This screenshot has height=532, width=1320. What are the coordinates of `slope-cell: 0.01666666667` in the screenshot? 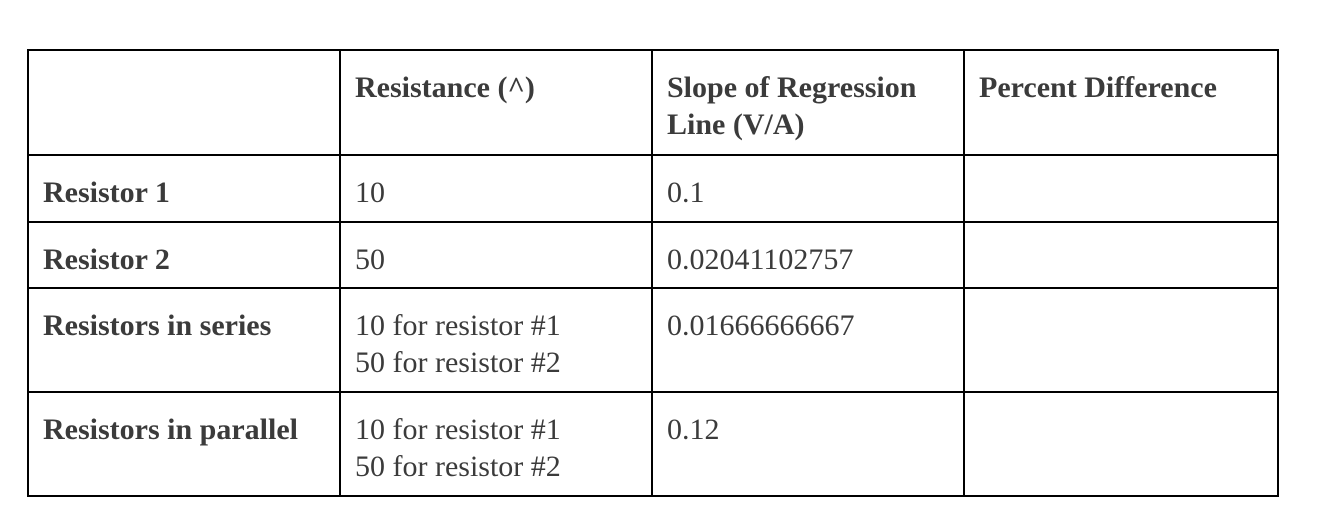 It's located at (808, 340).